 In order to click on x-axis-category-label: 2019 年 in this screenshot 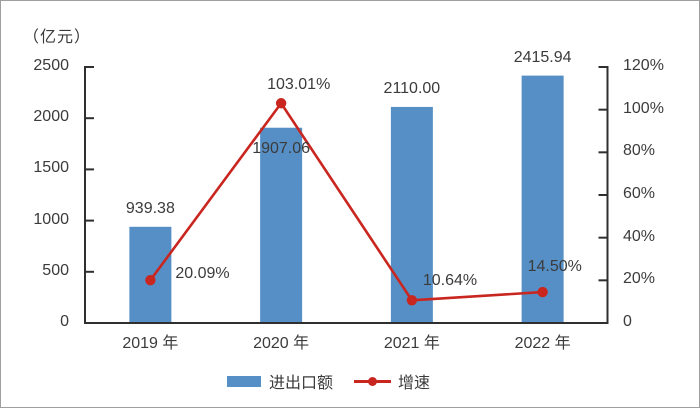, I will do `click(150, 343)`.